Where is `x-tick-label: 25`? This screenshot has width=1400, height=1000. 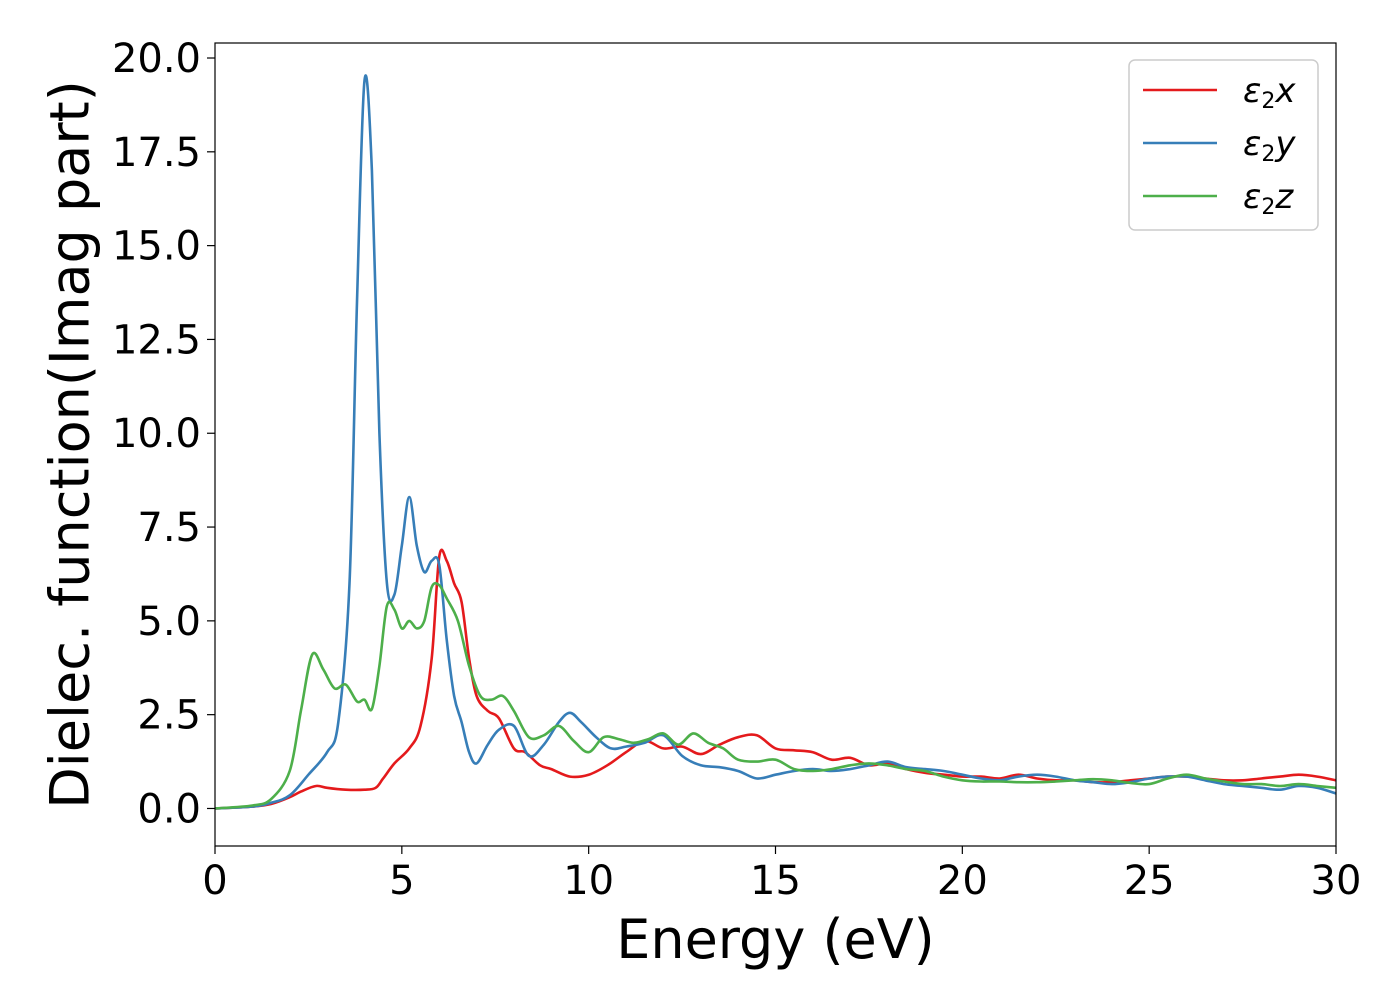 x-tick-label: 25 is located at coordinates (1149, 881).